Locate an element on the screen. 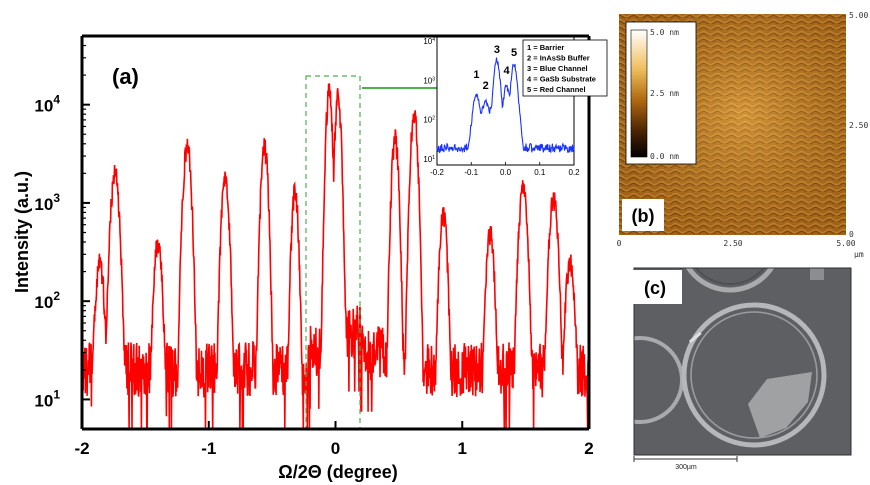 The image size is (870, 485). x-tick-label: -1 is located at coordinates (208, 448).